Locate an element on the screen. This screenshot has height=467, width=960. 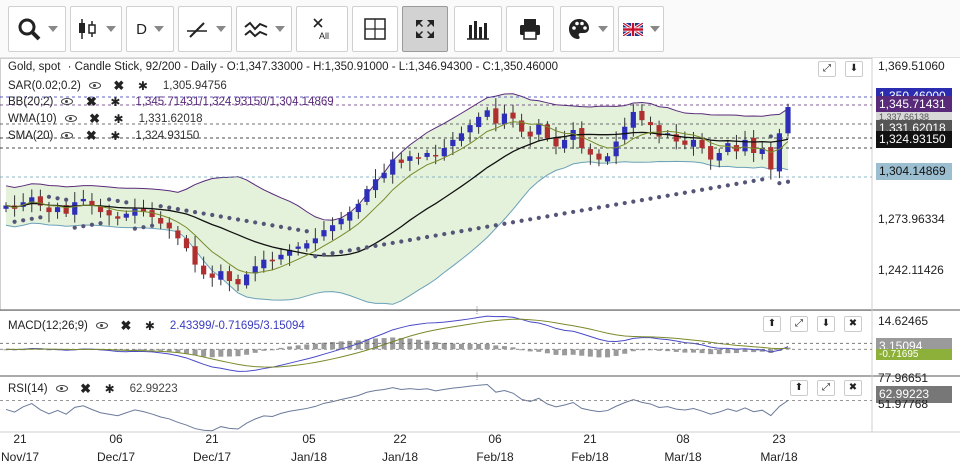
legend-sma: SMA(20) ✖ ✱ 1,324.93150 is located at coordinates (103, 135).